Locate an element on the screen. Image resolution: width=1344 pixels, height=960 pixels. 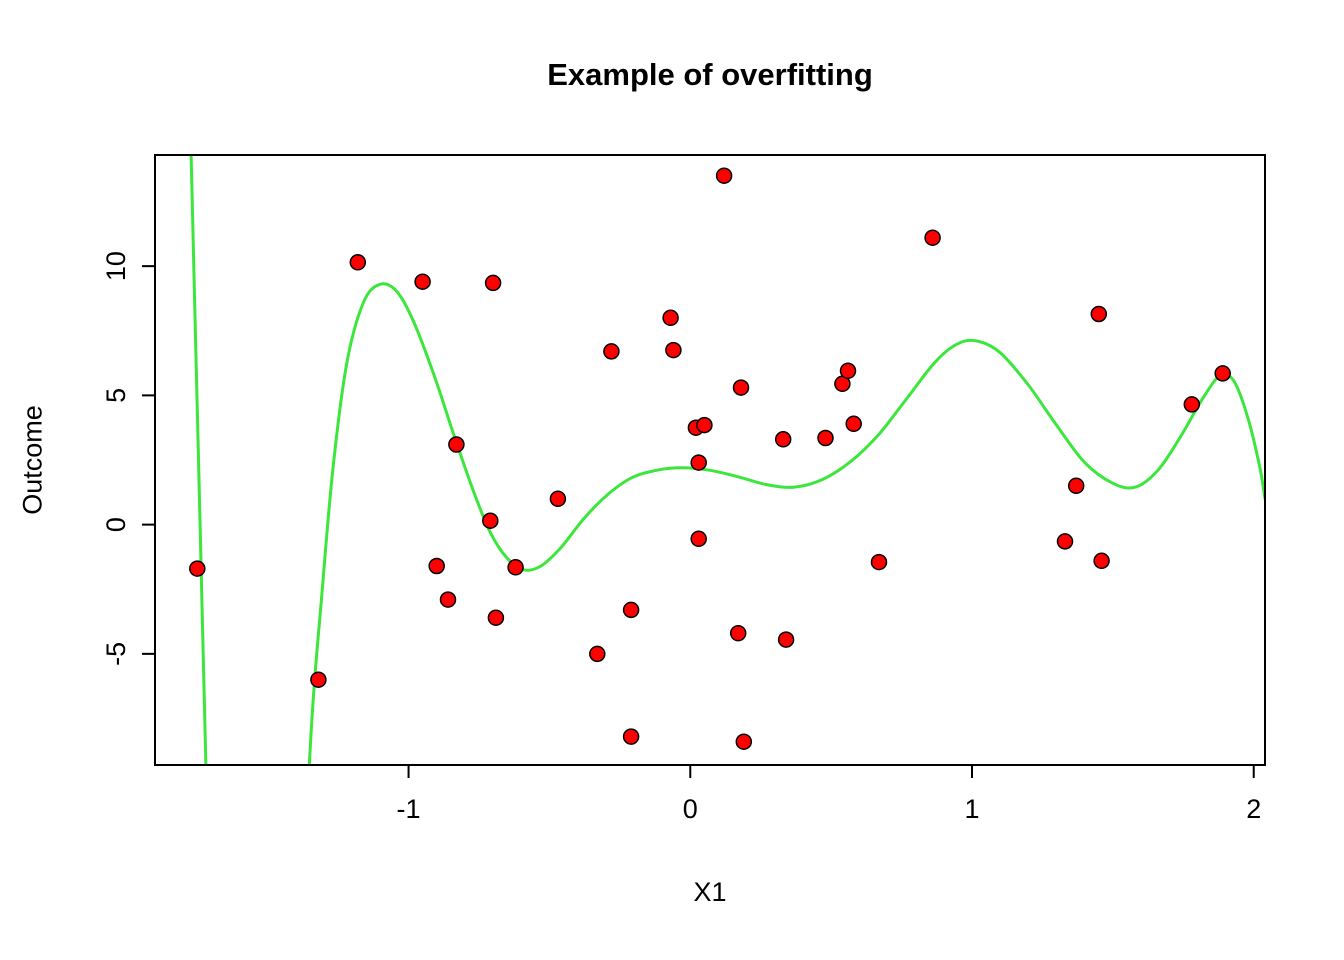
x-tick-label: -1 is located at coordinates (409, 809).